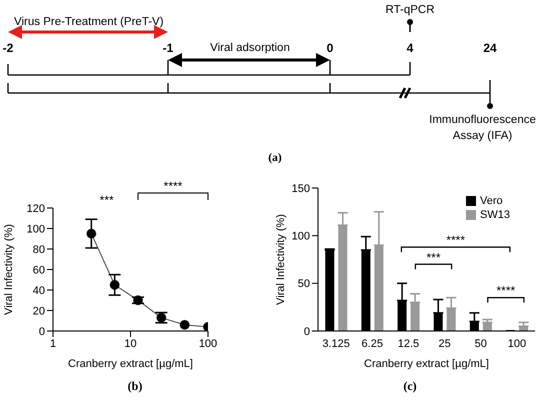  I want to click on text: RT-qPCR, so click(410, 10).